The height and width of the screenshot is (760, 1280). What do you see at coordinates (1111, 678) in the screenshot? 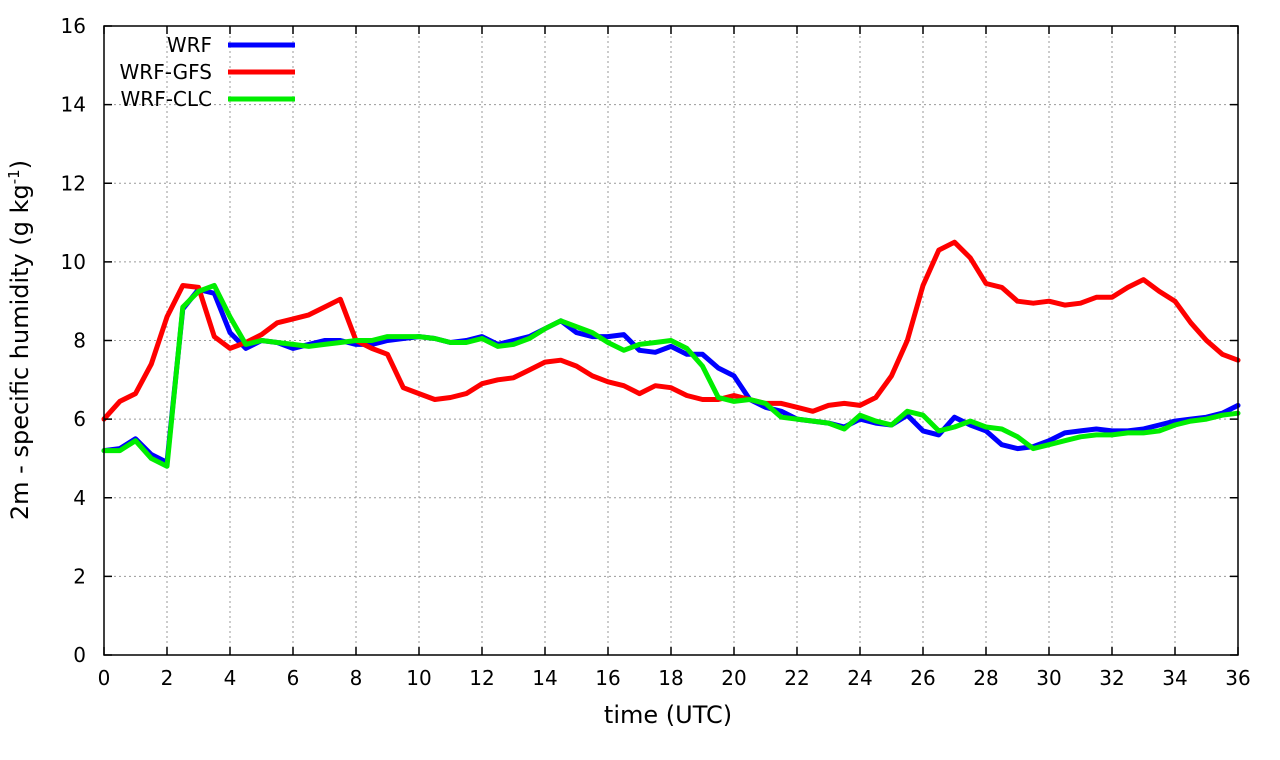
I see `x-tick-label: 32` at bounding box center [1111, 678].